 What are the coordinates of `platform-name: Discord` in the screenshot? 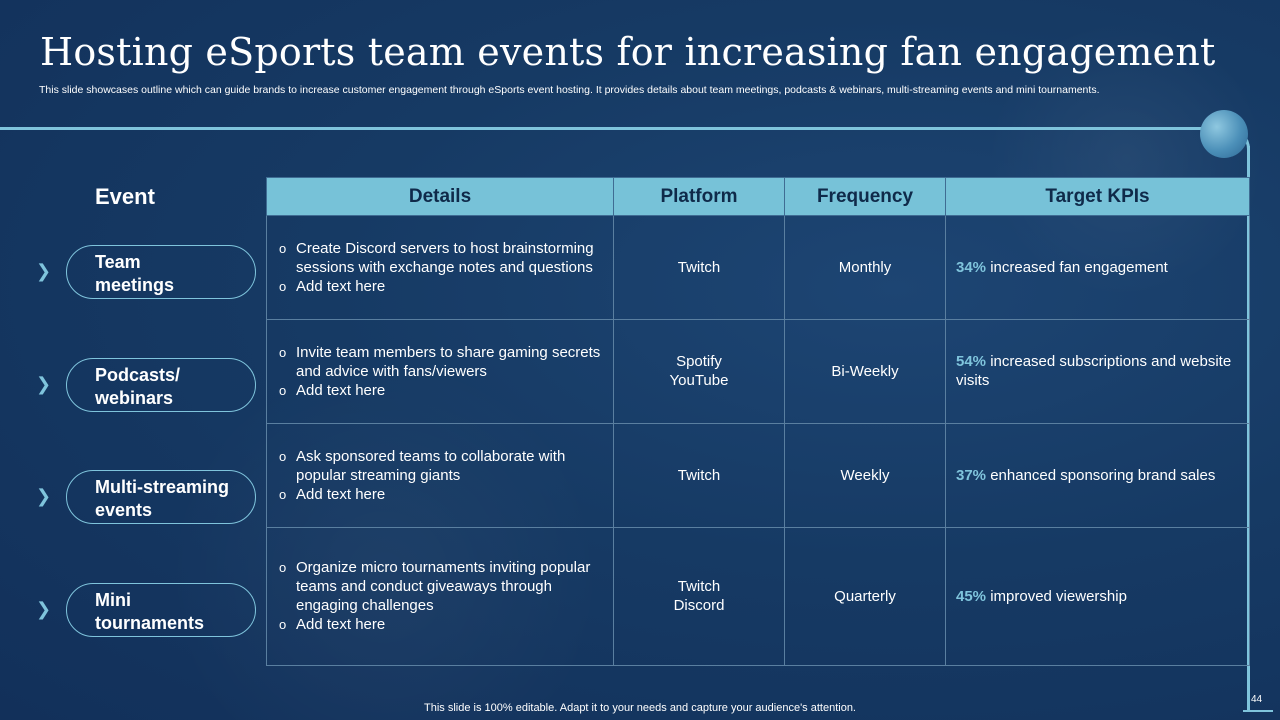 It's located at (699, 606).